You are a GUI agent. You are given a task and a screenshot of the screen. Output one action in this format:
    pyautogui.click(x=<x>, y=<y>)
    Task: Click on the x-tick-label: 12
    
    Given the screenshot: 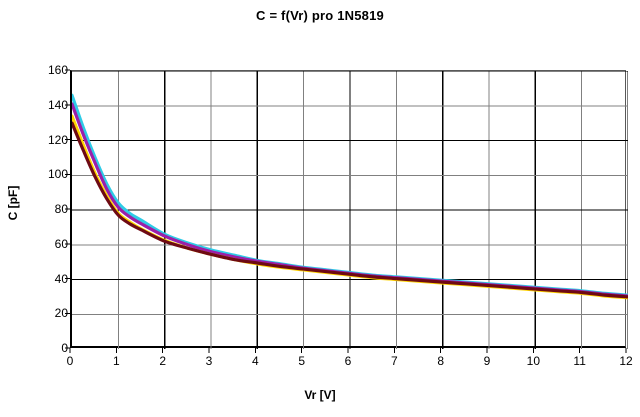 What is the action you would take?
    pyautogui.click(x=626, y=361)
    